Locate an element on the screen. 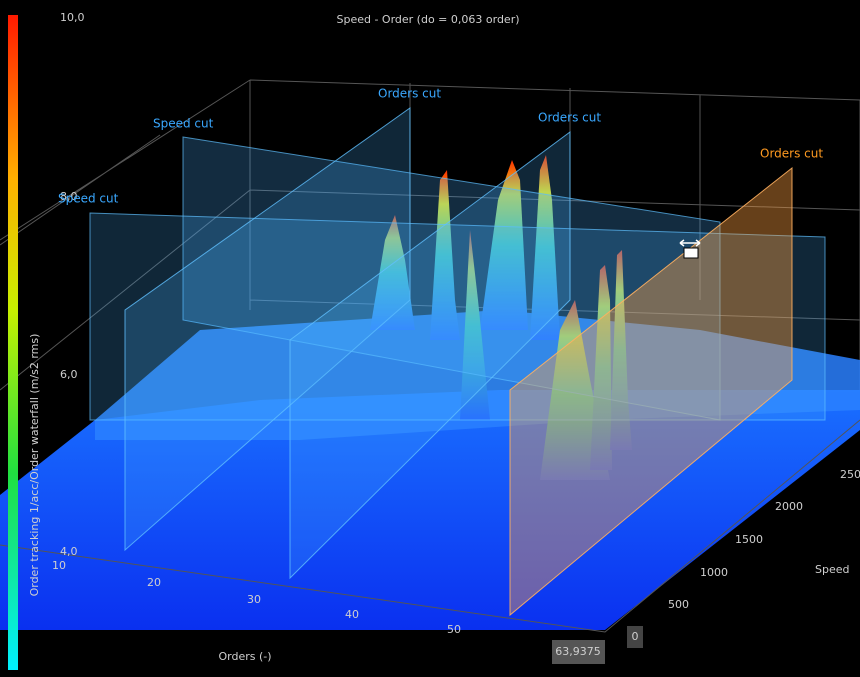 The image size is (860, 677). cursor-icon is located at coordinates (690, 249).